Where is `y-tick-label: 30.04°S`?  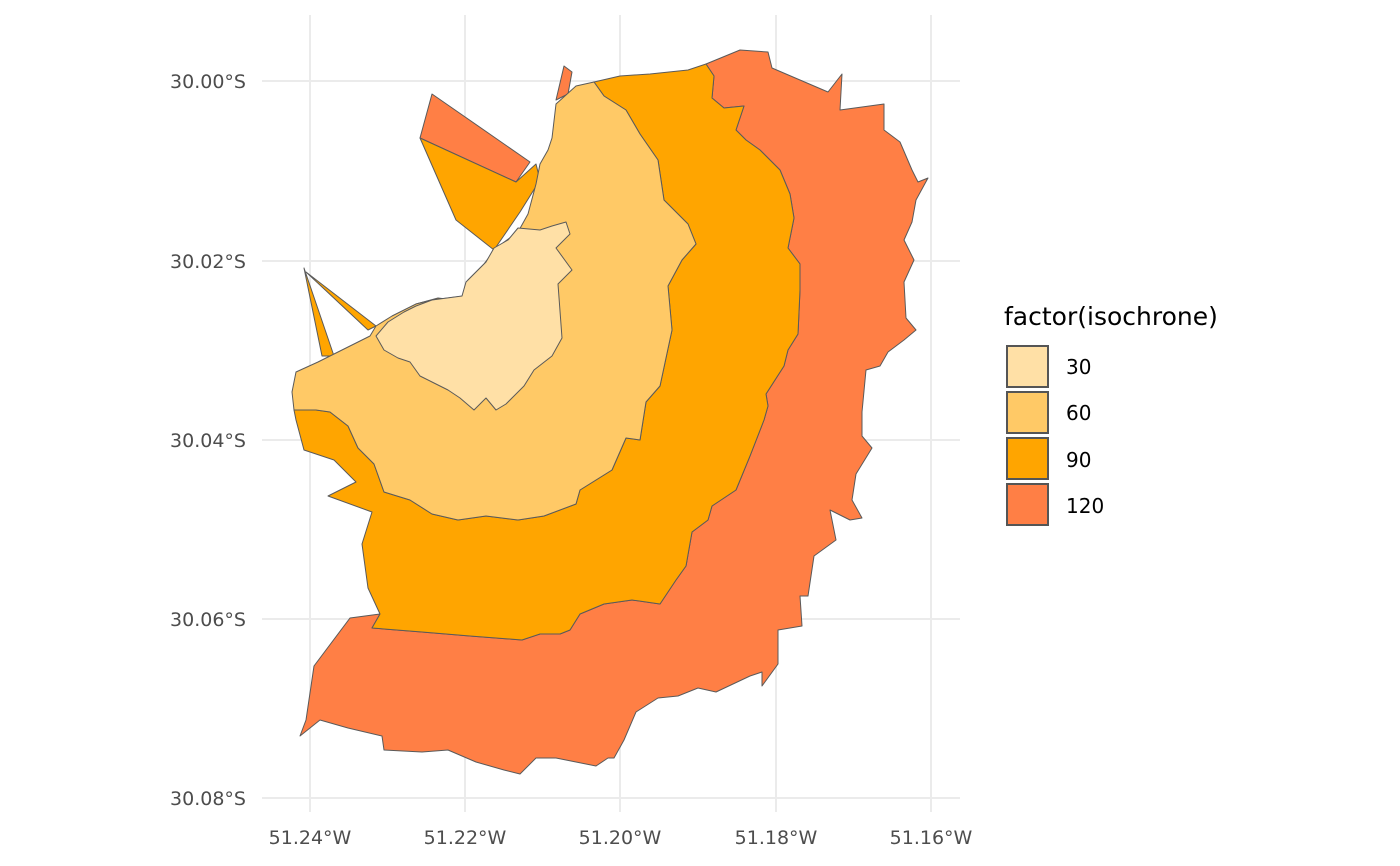 y-tick-label: 30.04°S is located at coordinates (208, 441).